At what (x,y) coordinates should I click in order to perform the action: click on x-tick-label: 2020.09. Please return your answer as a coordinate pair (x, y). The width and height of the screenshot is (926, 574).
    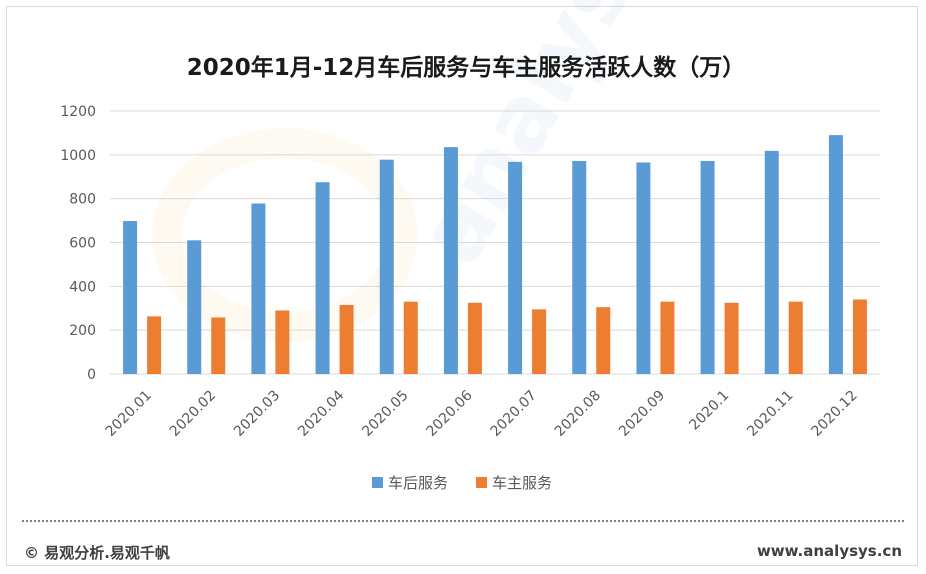
    Looking at the image, I should click on (642, 414).